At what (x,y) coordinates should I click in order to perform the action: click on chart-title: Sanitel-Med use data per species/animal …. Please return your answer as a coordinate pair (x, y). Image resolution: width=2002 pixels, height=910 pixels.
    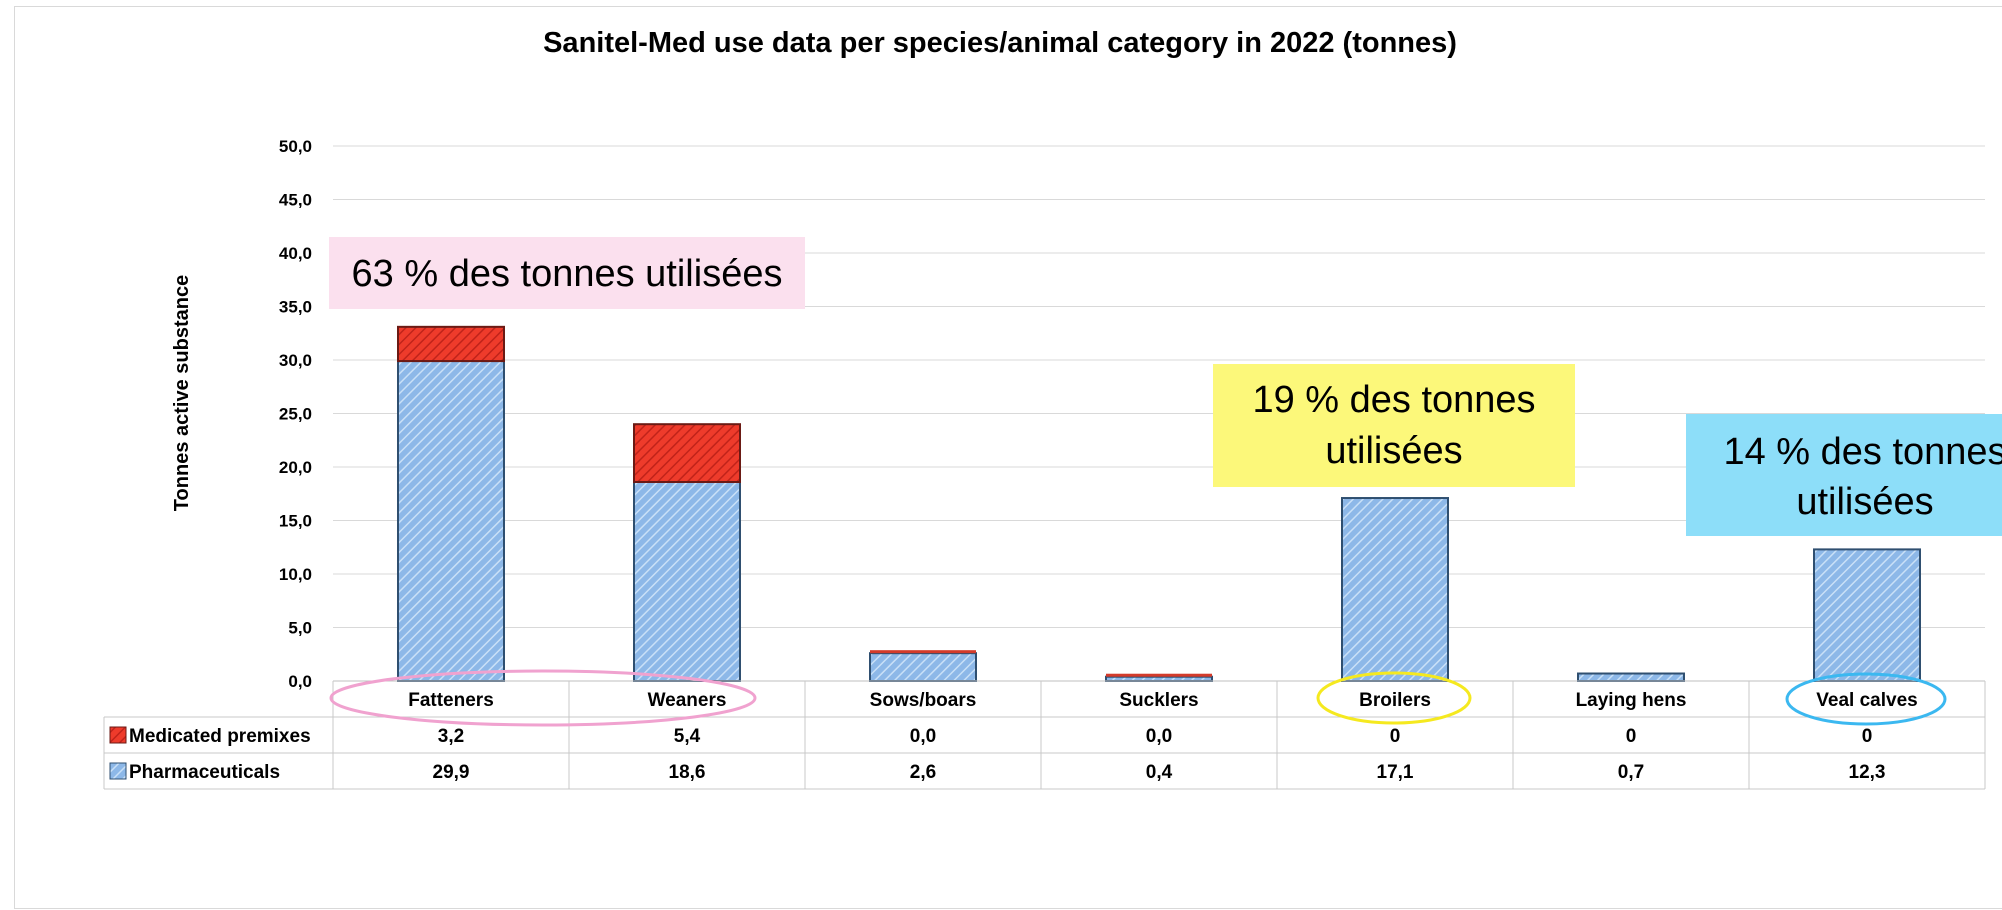
    Looking at the image, I should click on (1000, 43).